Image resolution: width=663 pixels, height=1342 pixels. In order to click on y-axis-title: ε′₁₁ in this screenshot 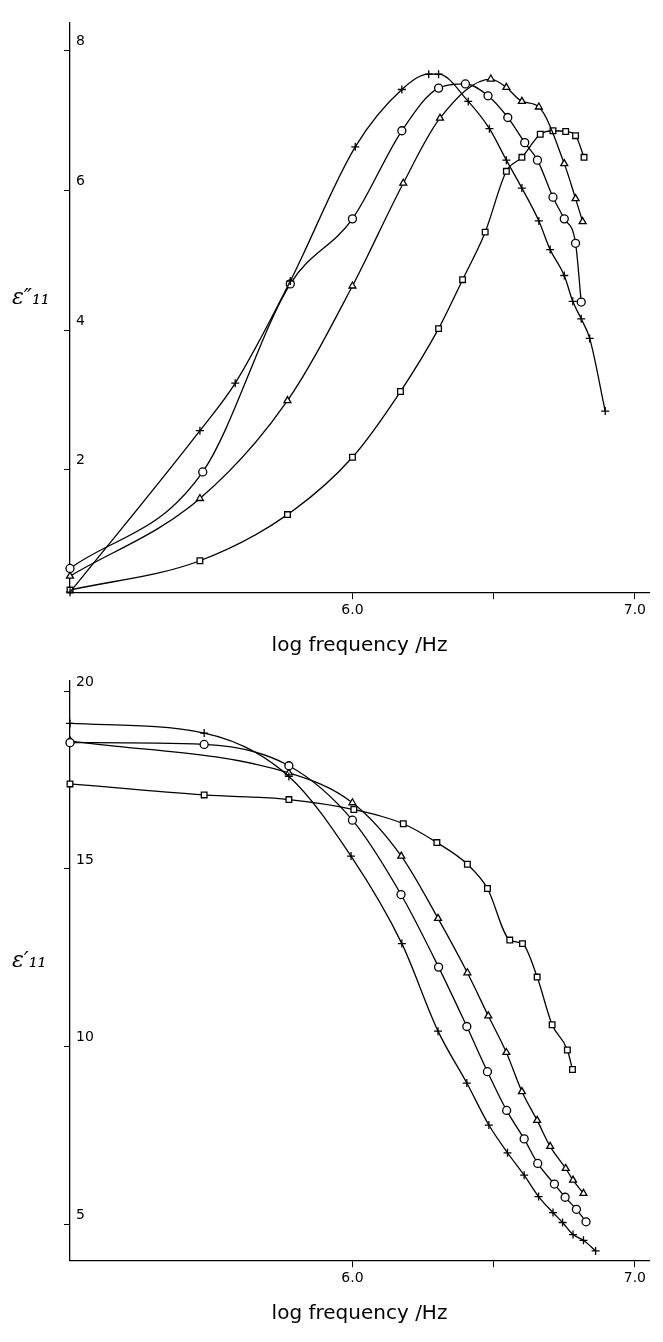, I will do `click(29, 959)`.